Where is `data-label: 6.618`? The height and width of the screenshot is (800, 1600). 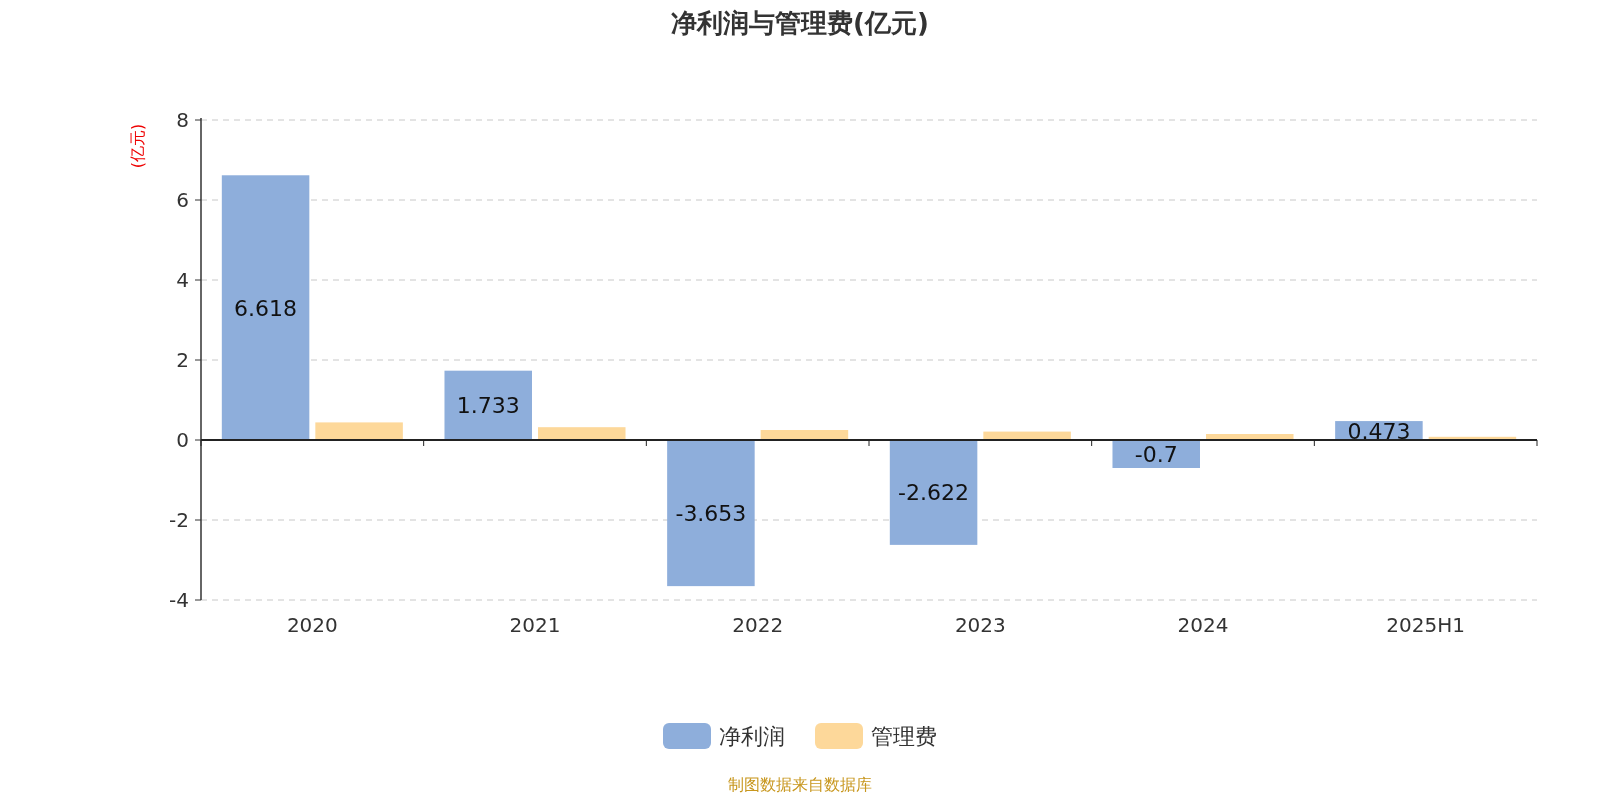
data-label: 6.618 is located at coordinates (266, 308).